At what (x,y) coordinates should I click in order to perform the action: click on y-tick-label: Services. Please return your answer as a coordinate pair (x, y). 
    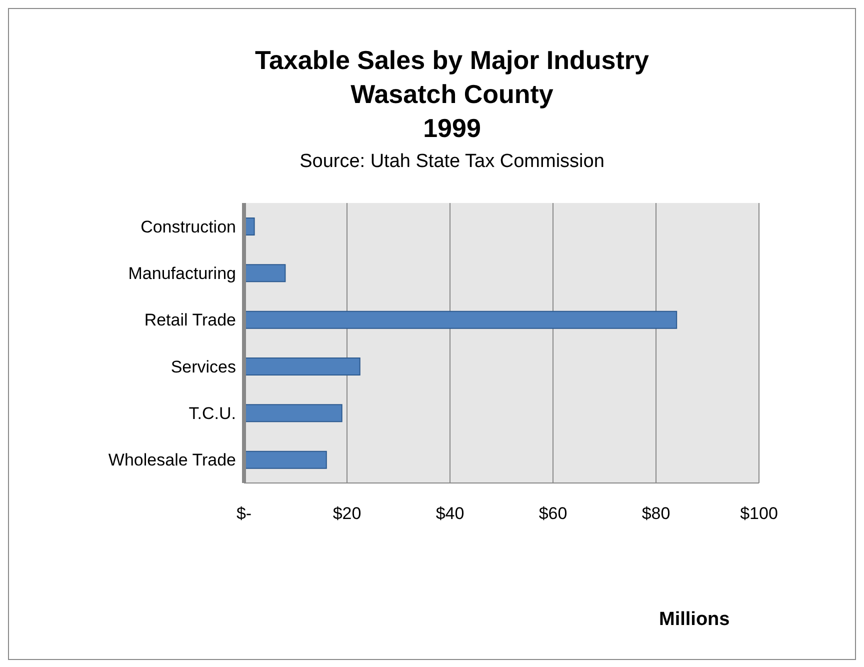
    Looking at the image, I should click on (203, 366).